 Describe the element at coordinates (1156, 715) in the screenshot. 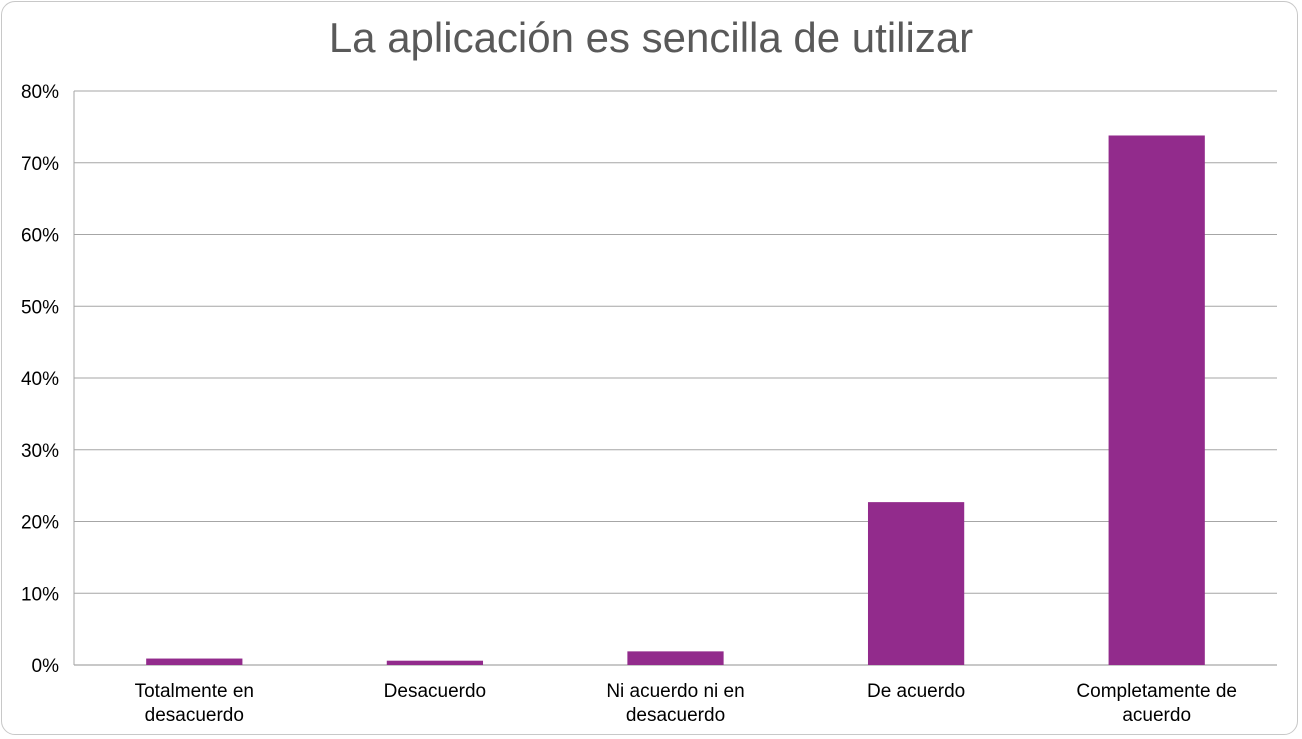

I see `x-category-label: acuerdo` at that location.